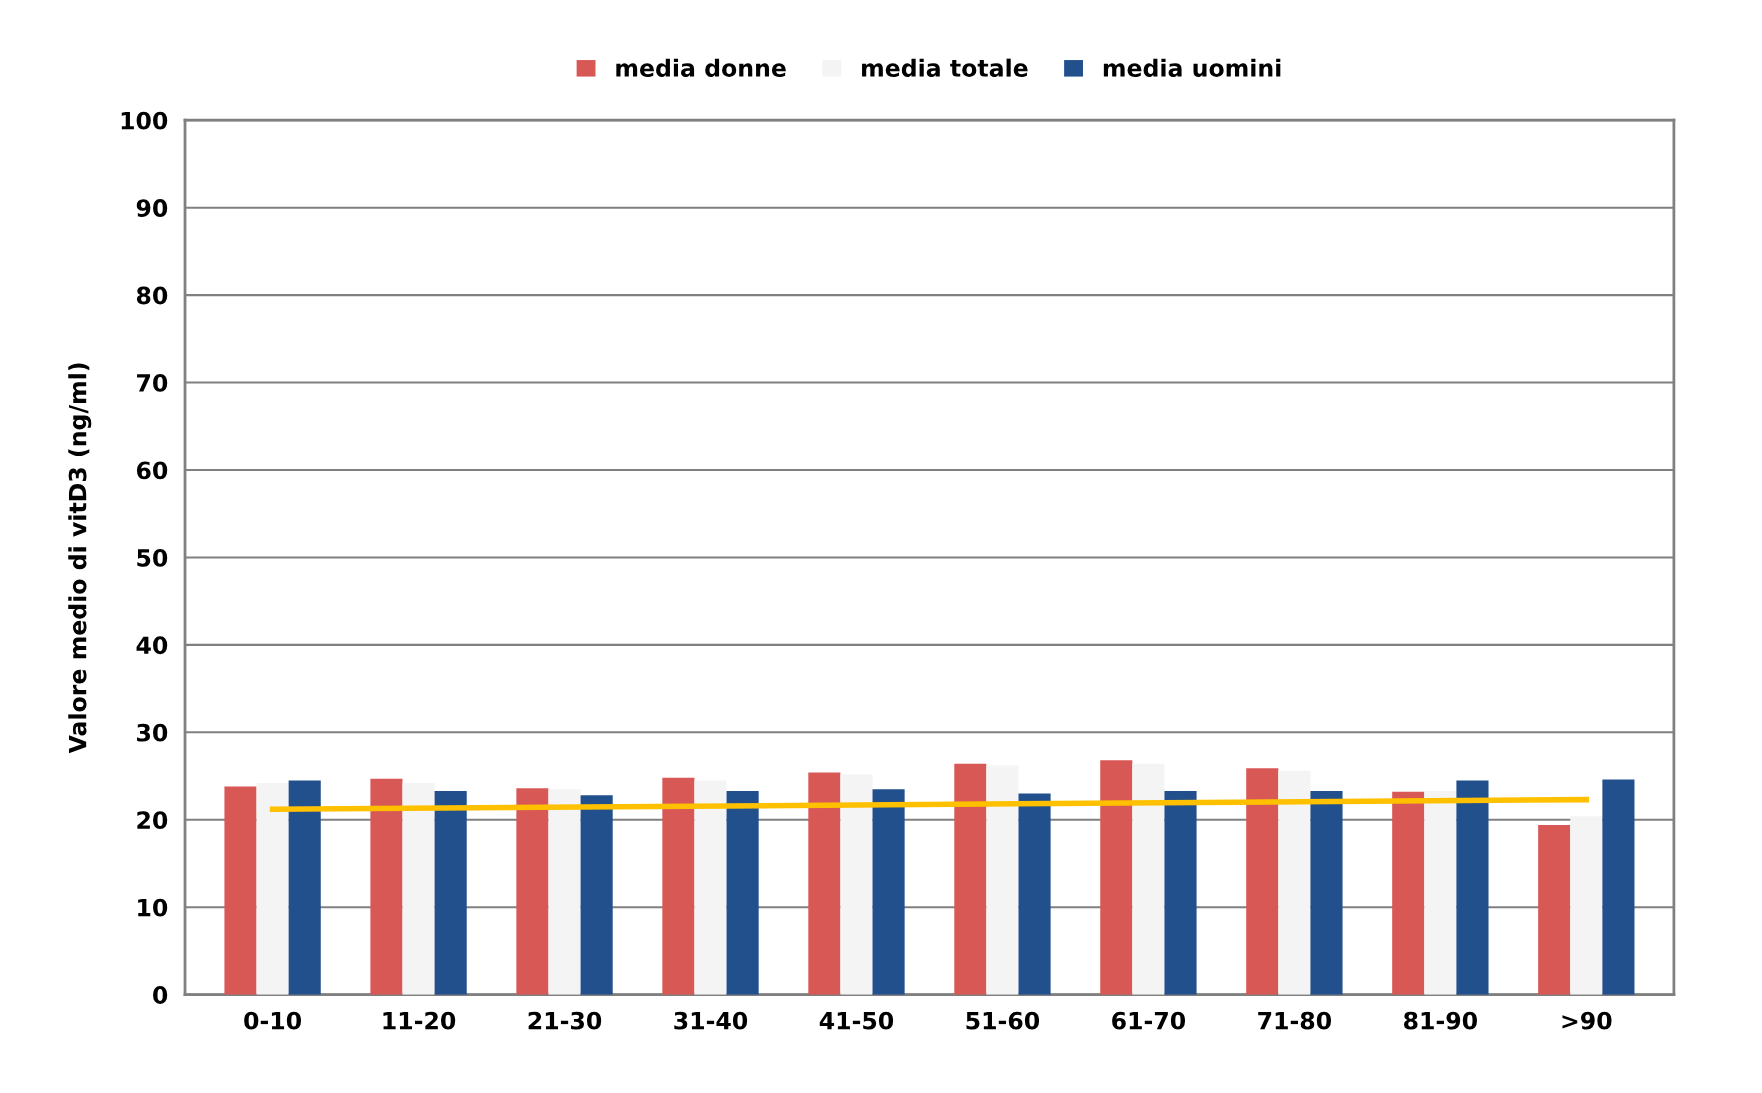  Describe the element at coordinates (160, 995) in the screenshot. I see `y-tick-label: 0` at that location.